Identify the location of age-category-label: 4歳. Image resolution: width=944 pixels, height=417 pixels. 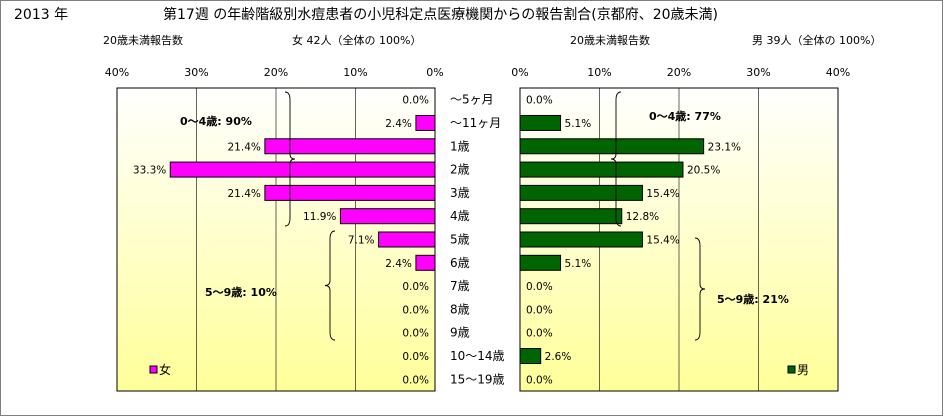
(460, 216).